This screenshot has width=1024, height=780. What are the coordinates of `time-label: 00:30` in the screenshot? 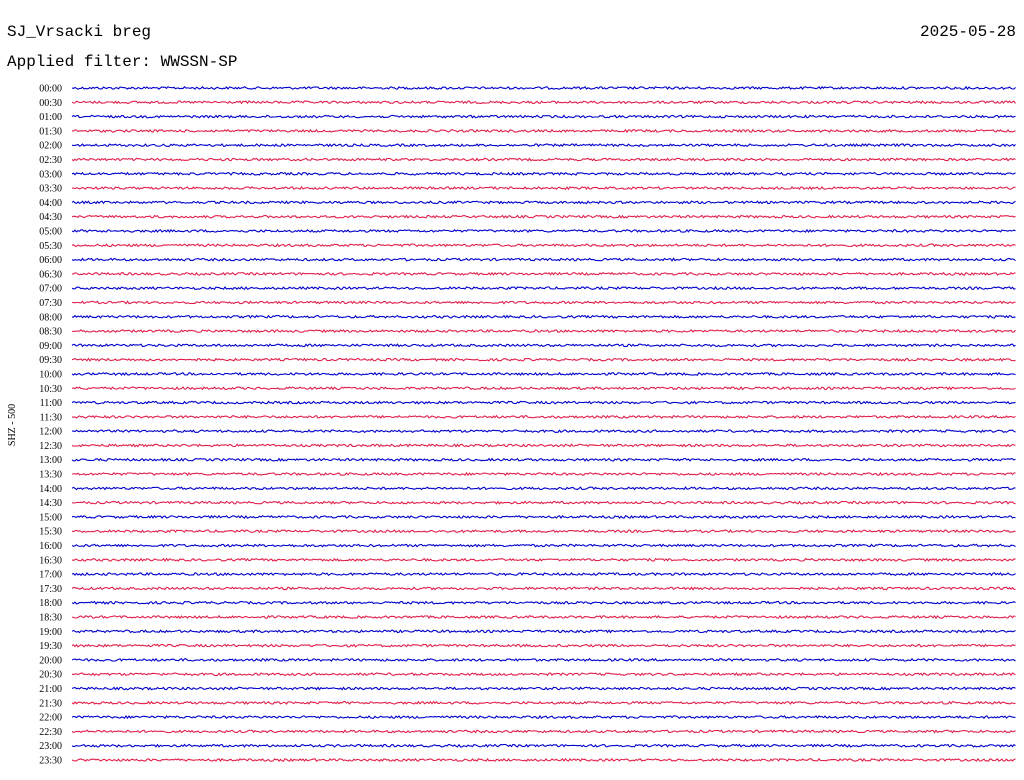 It's located at (50, 103).